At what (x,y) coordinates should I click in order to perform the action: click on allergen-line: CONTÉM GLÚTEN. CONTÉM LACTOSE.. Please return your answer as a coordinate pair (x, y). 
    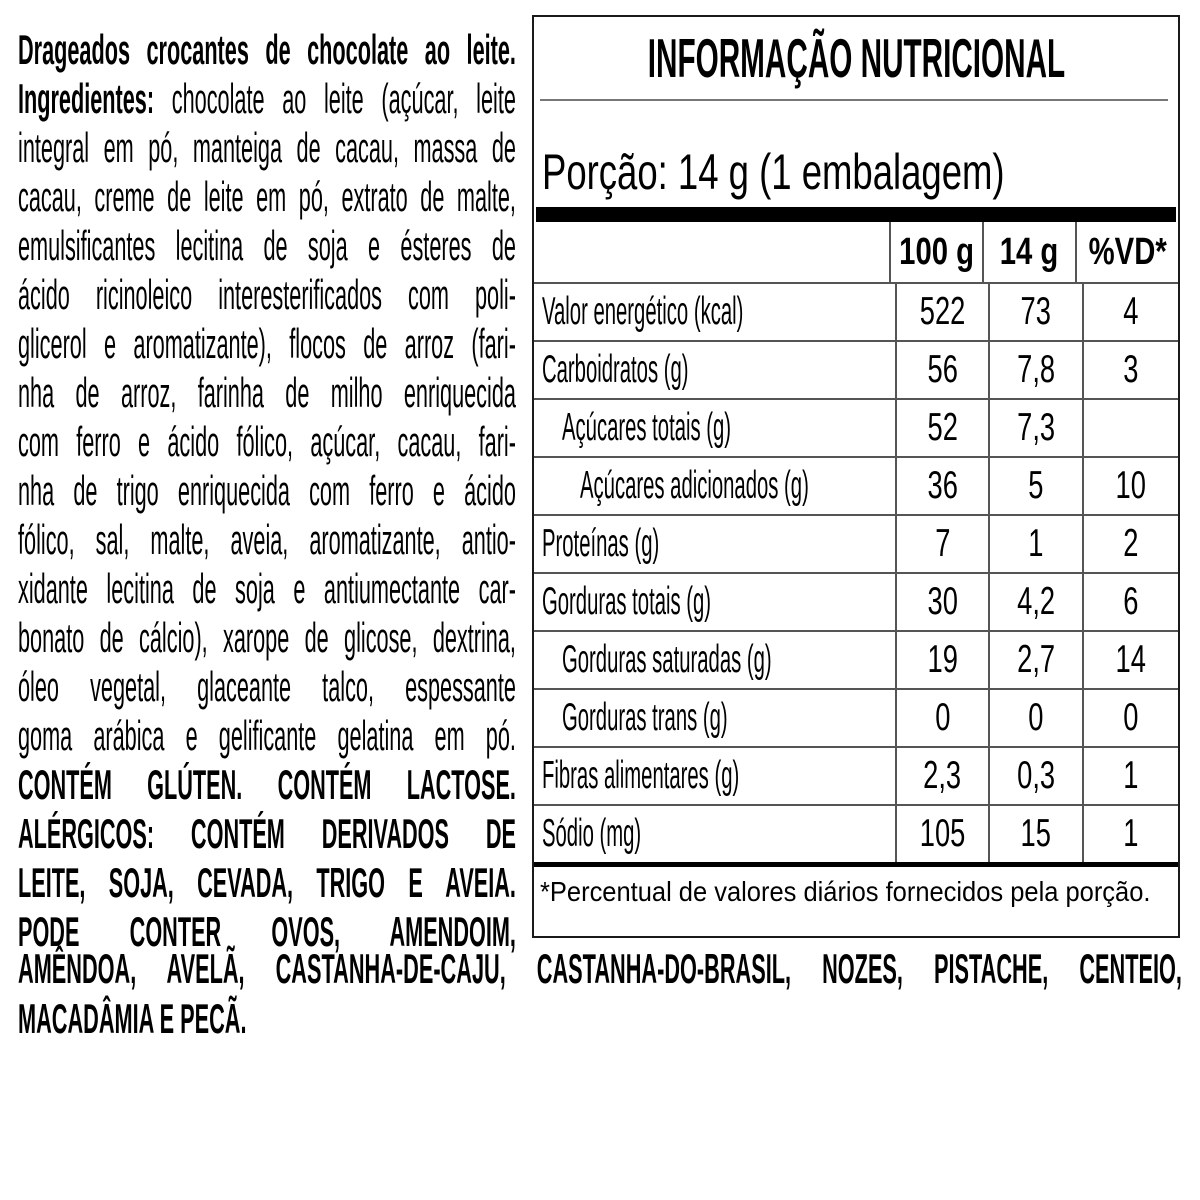
    Looking at the image, I should click on (267, 784).